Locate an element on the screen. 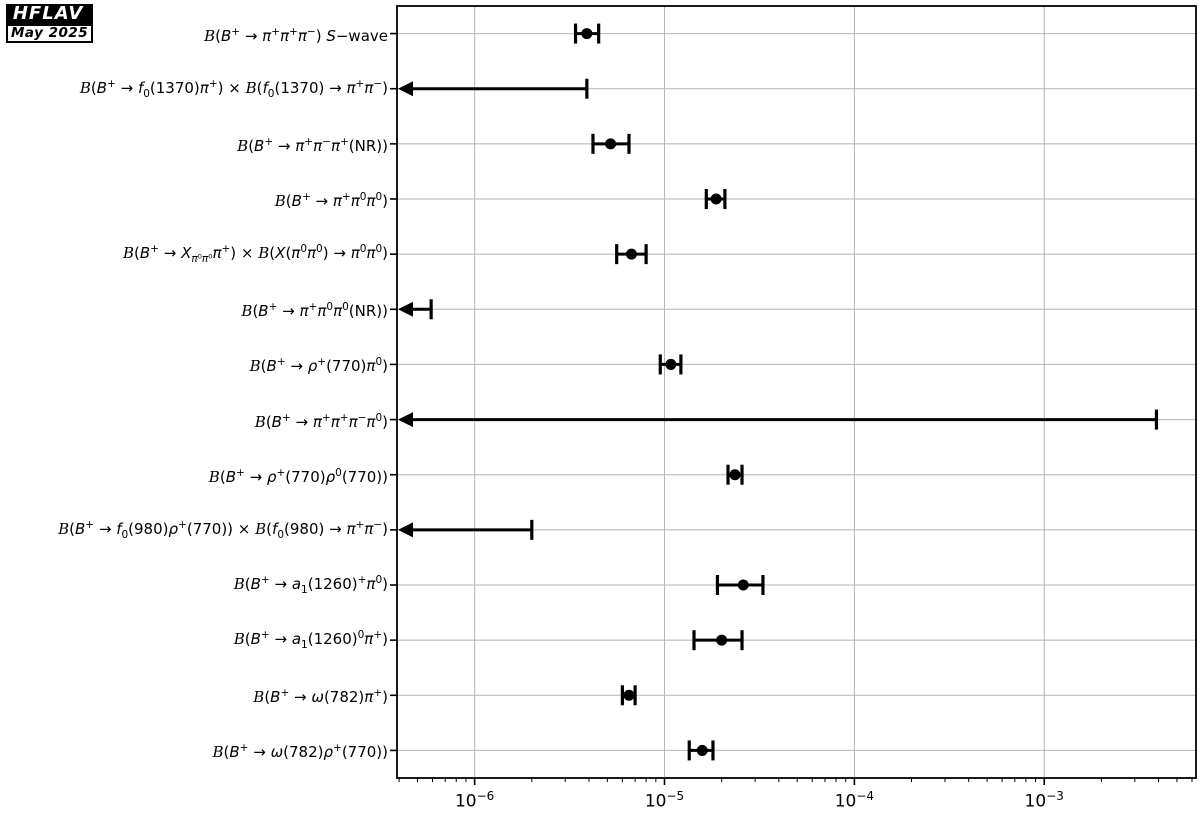 This screenshot has height=816, width=1200. hflav-logo: HFLAV May 2025 is located at coordinates (50, 23).